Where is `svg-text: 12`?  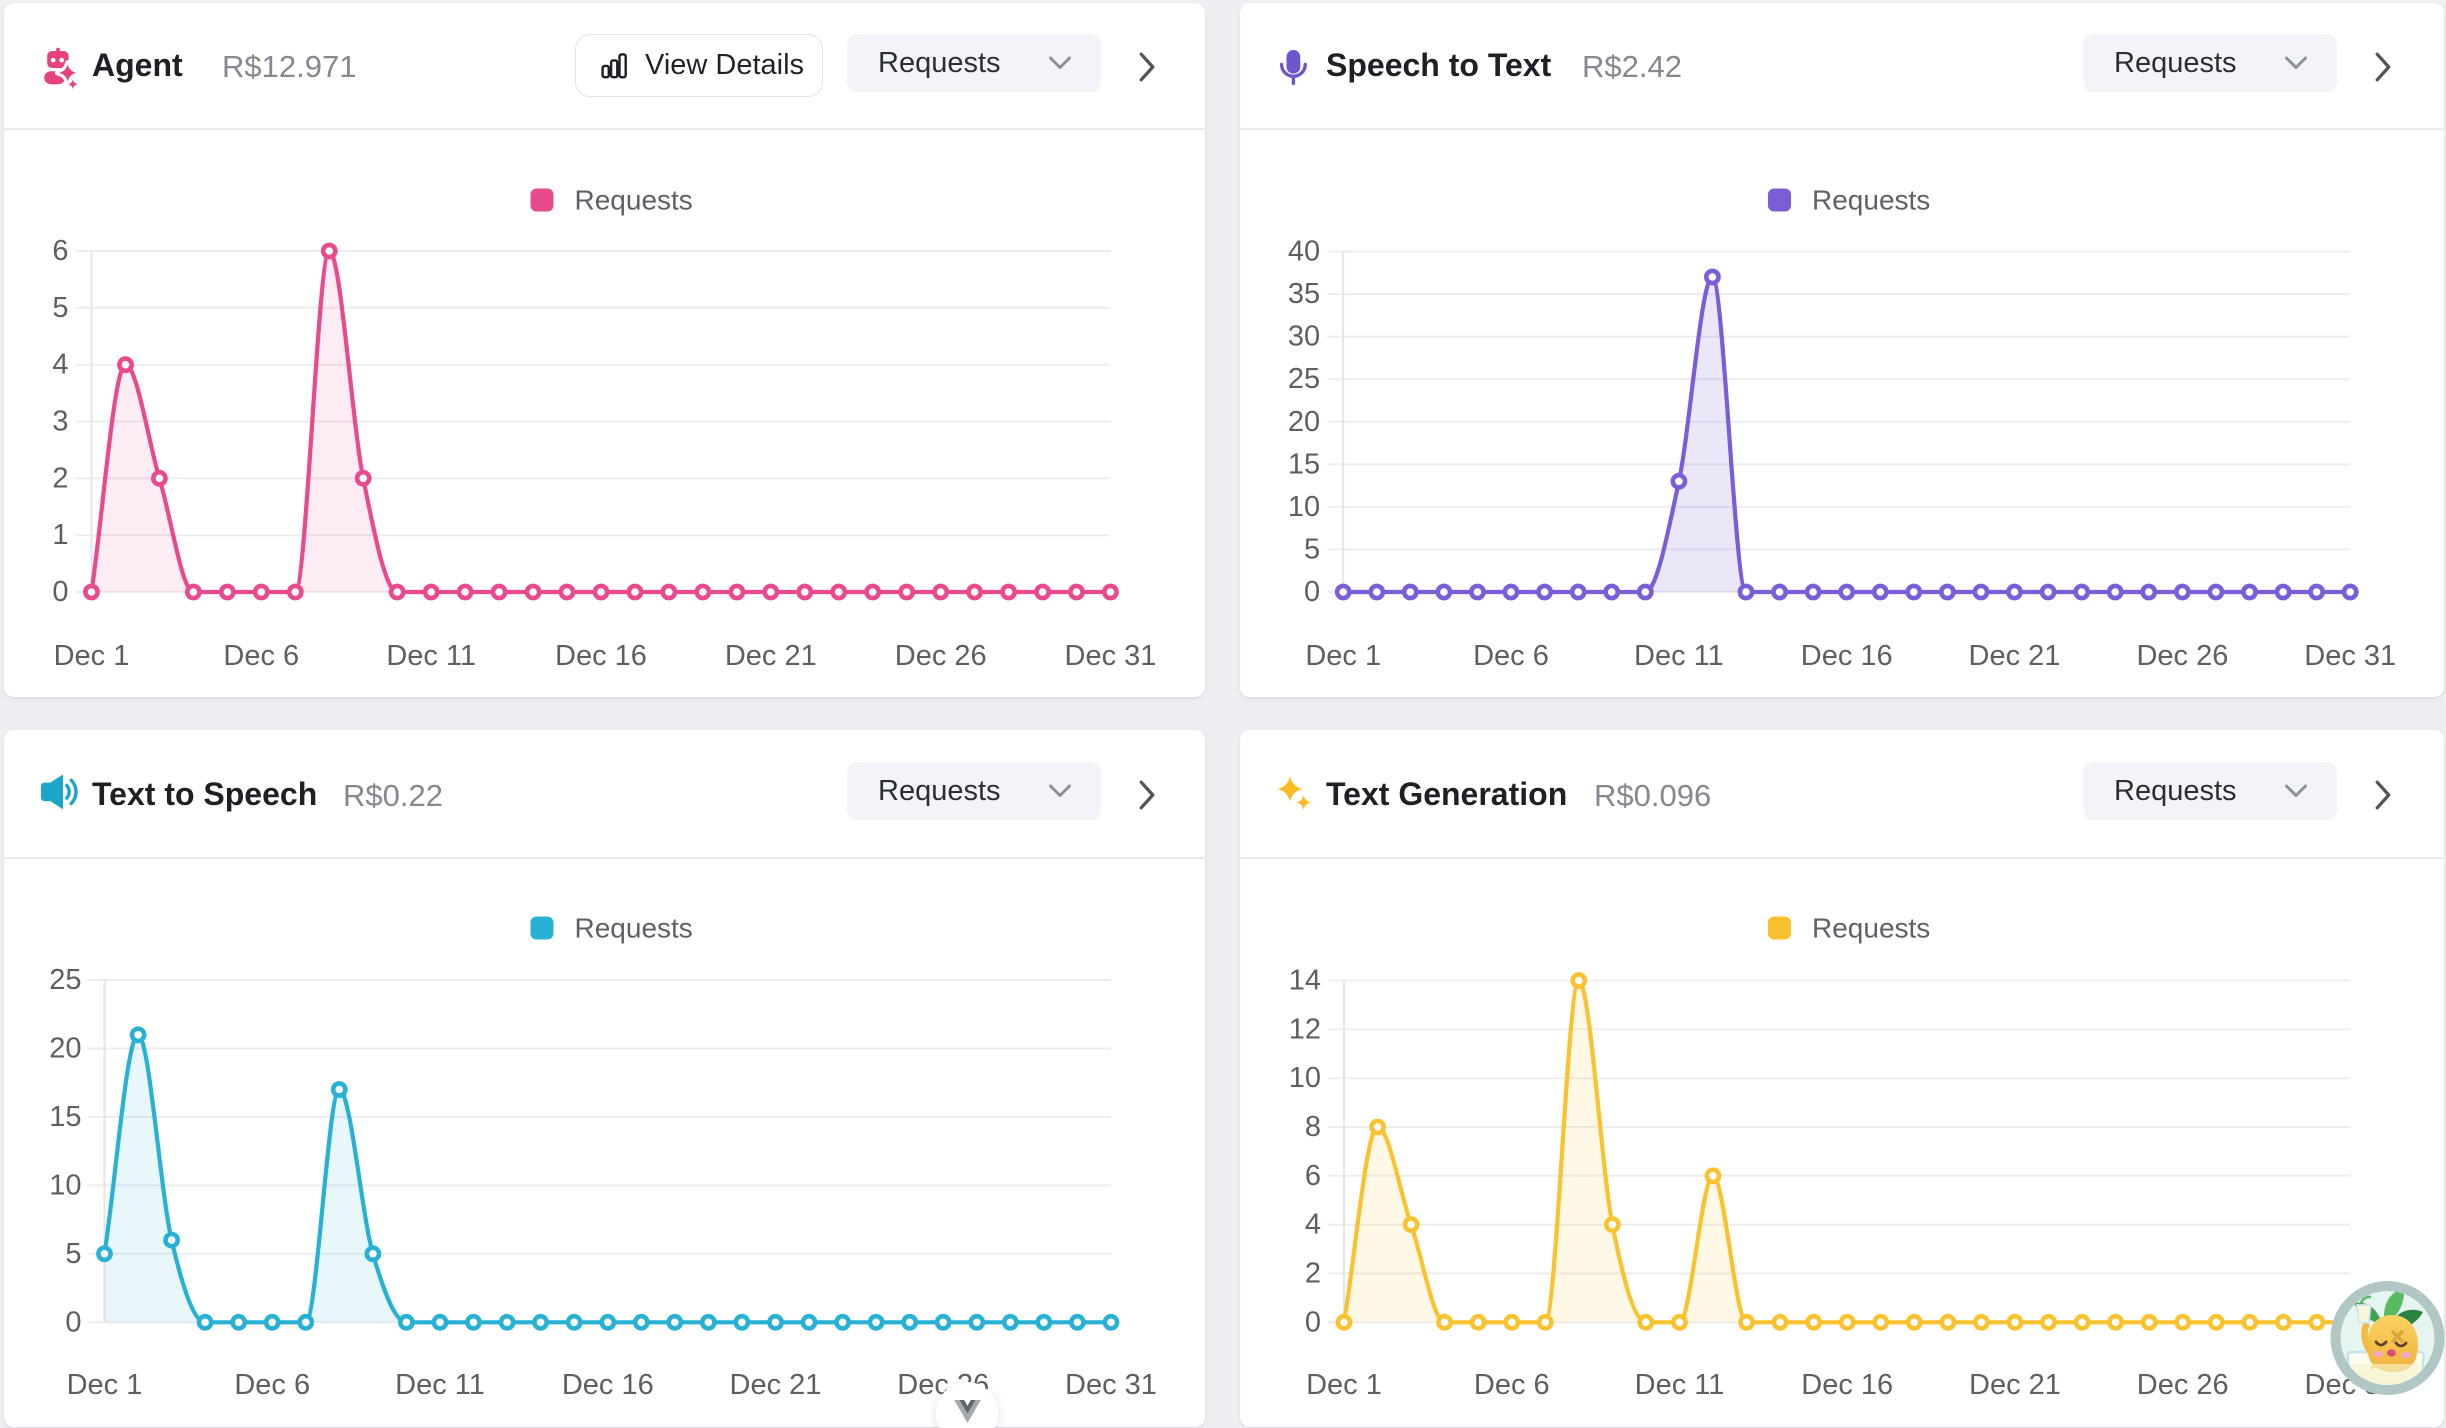
svg-text: 12 is located at coordinates (1305, 1029).